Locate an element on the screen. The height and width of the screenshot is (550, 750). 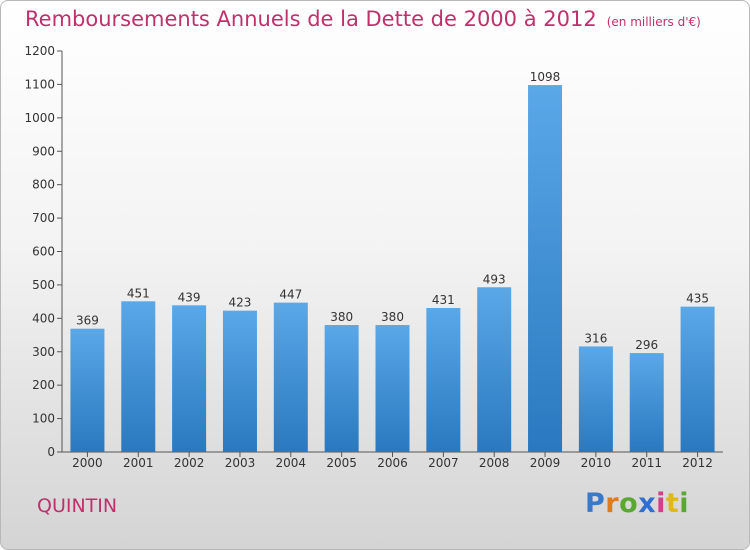
y-tick-label: 300 is located at coordinates (43, 352).